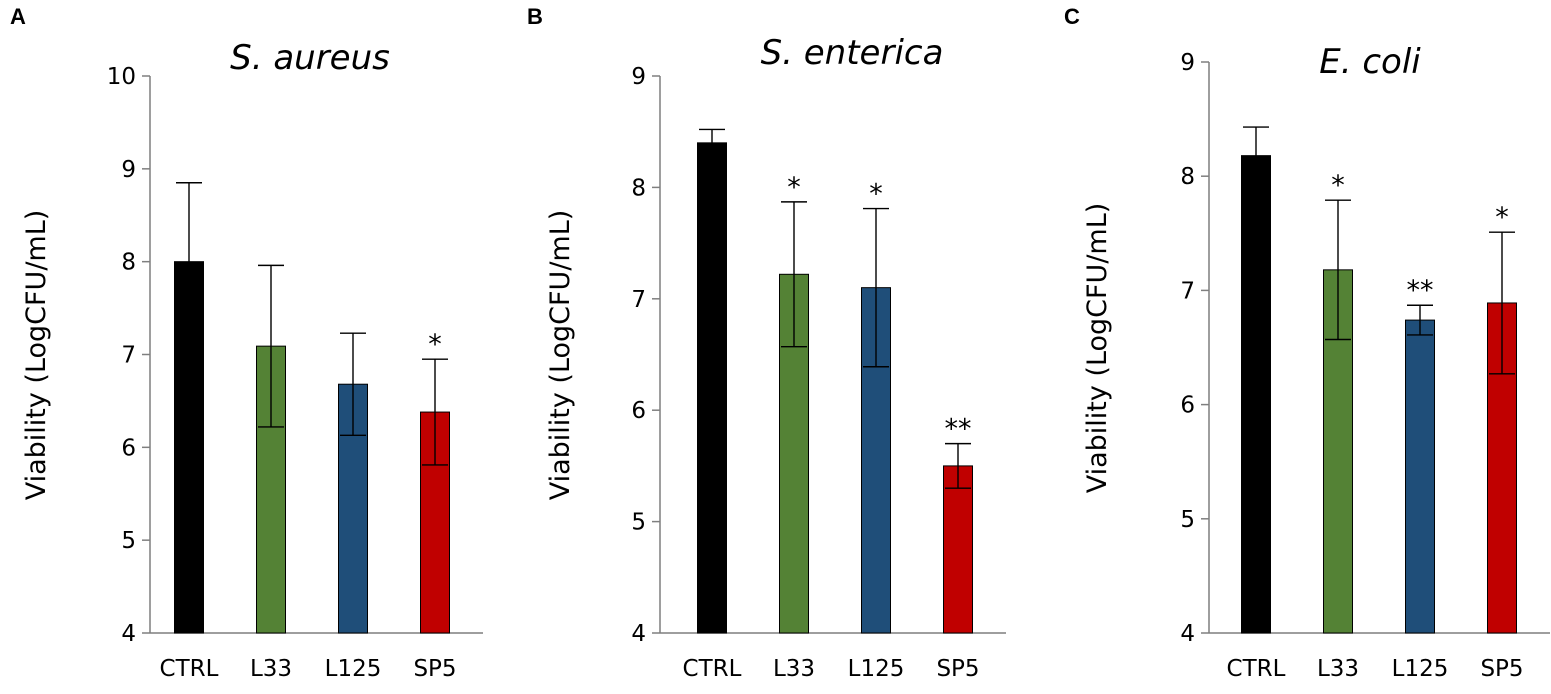  Describe the element at coordinates (121, 77) in the screenshot. I see `y-tick-label: 10` at that location.